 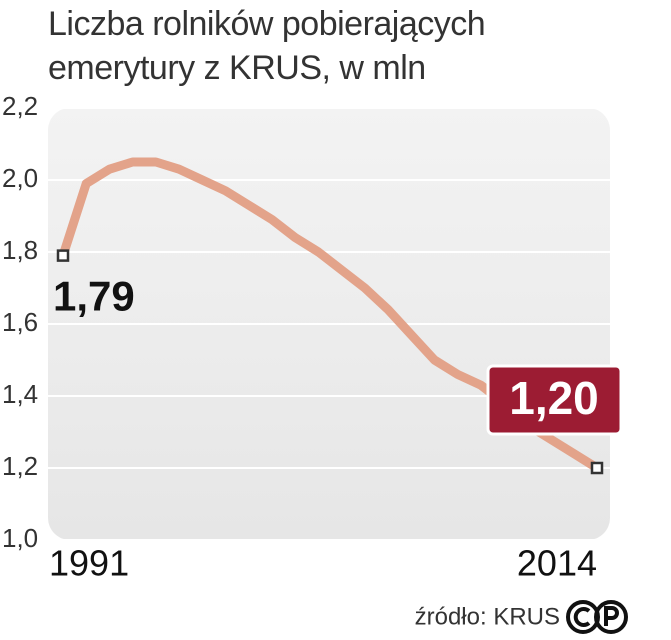 What do you see at coordinates (89, 563) in the screenshot?
I see `x-tick-label: 1991` at bounding box center [89, 563].